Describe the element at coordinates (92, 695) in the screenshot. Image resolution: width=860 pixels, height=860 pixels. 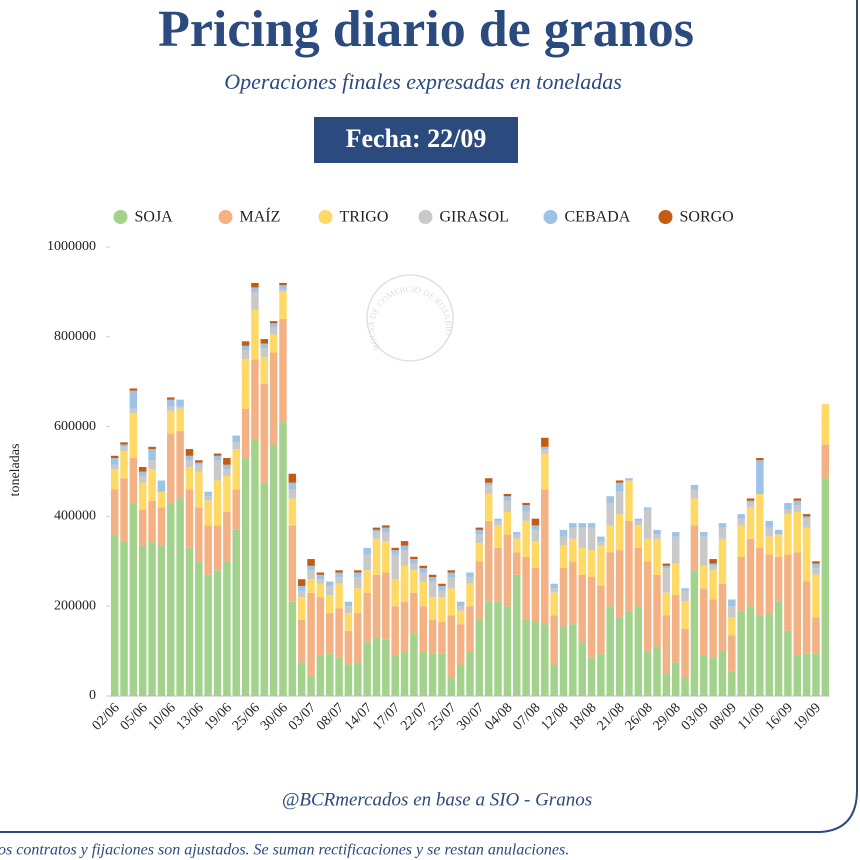
I see `y-tick-label: 0` at that location.